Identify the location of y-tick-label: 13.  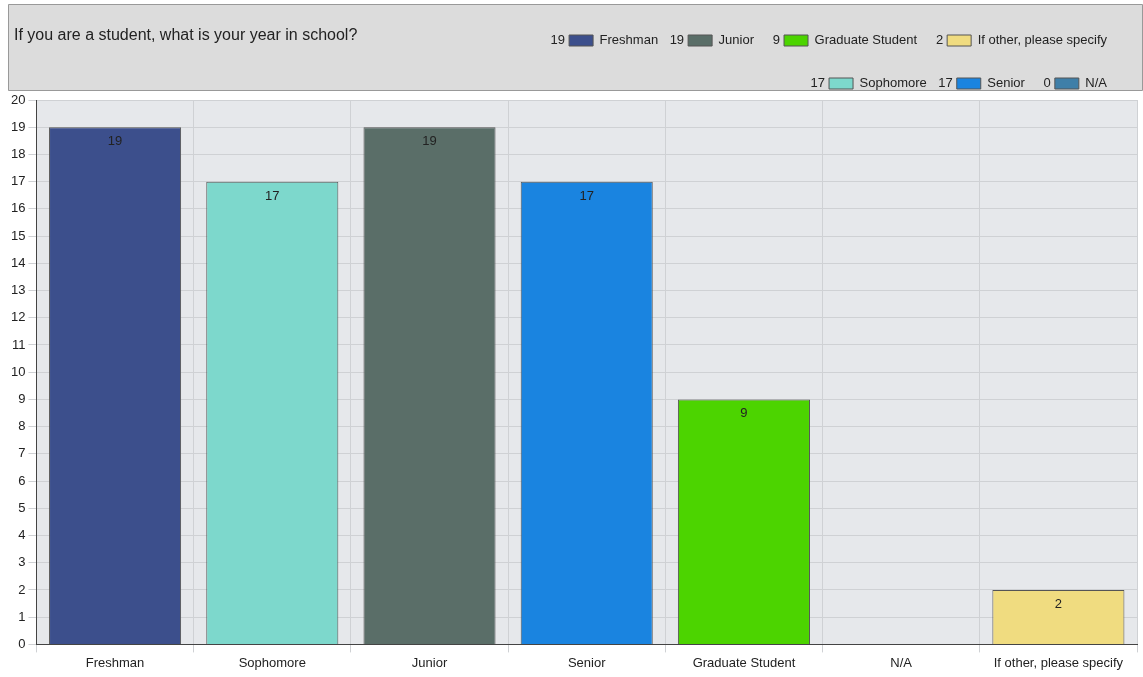
(18, 290).